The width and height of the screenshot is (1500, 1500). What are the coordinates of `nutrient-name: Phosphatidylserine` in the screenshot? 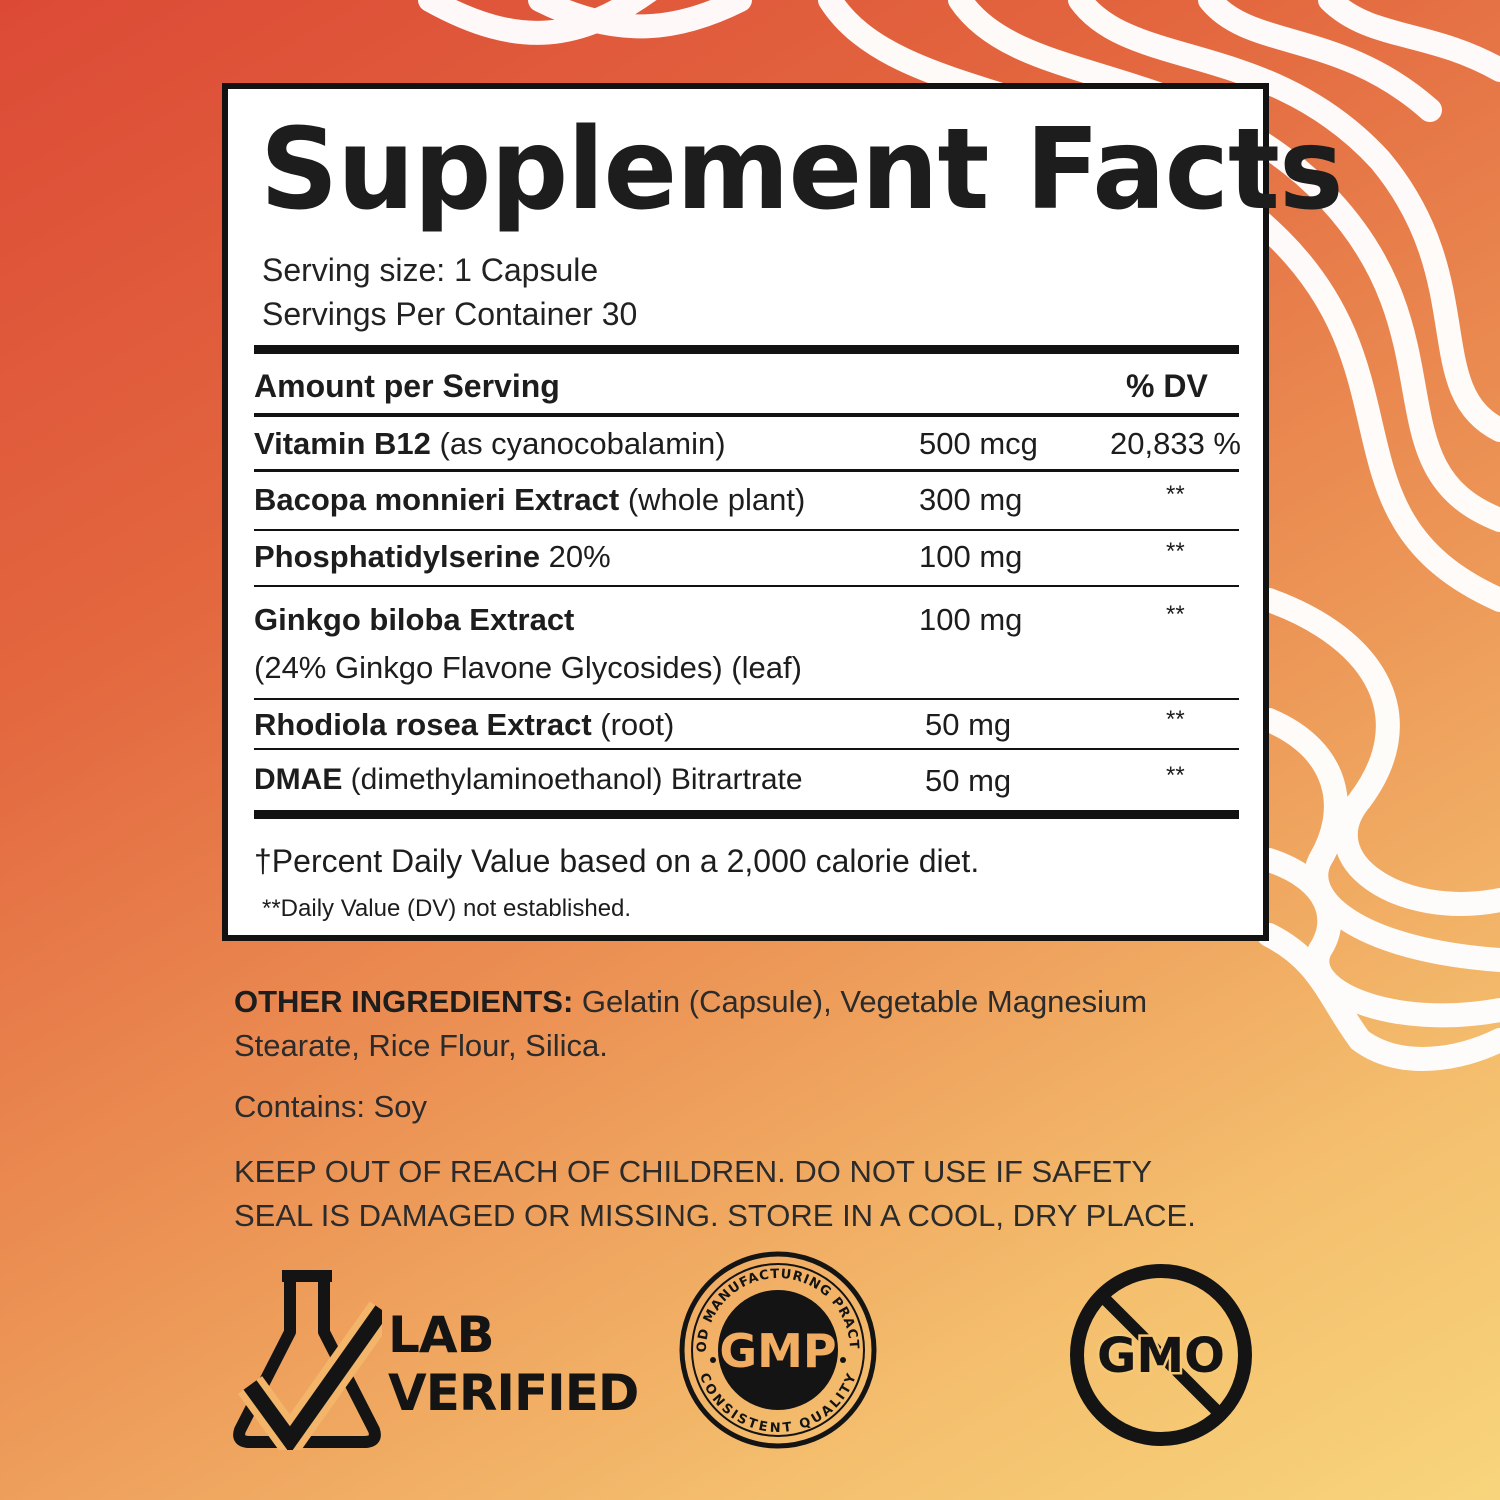 It's located at (397, 556).